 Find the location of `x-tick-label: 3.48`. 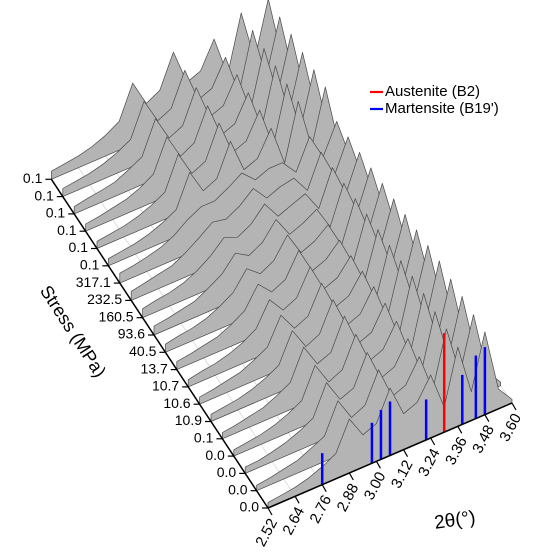

x-tick-label: 3.48 is located at coordinates (483, 439).